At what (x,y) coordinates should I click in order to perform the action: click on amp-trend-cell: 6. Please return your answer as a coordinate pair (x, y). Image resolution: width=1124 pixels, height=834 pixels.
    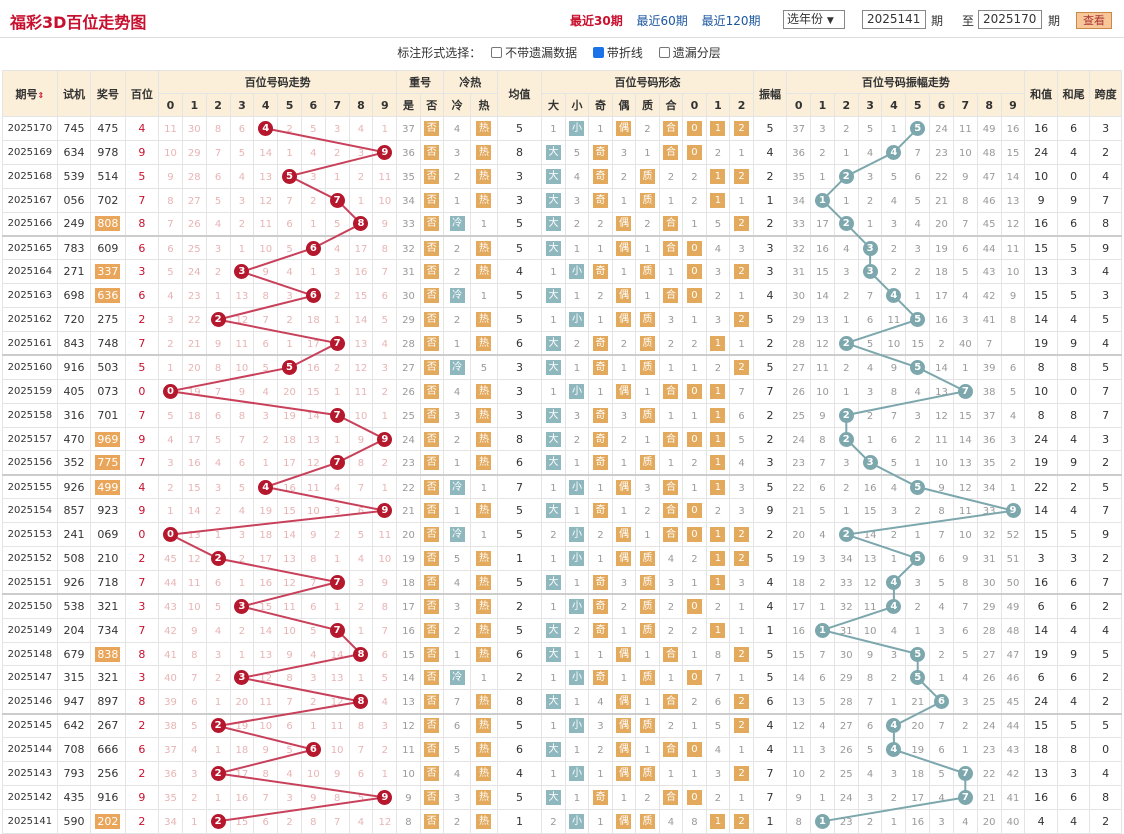
    Looking at the image, I should click on (822, 678).